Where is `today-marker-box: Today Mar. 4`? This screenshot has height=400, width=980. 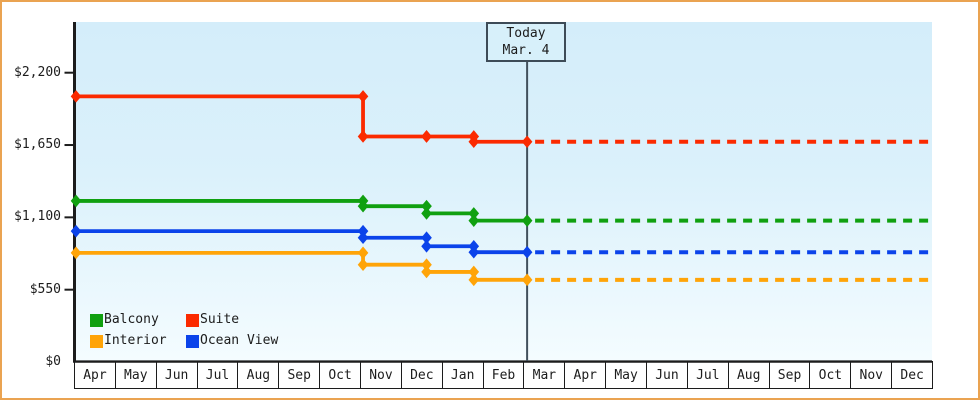
today-marker-box: Today Mar. 4 is located at coordinates (526, 42).